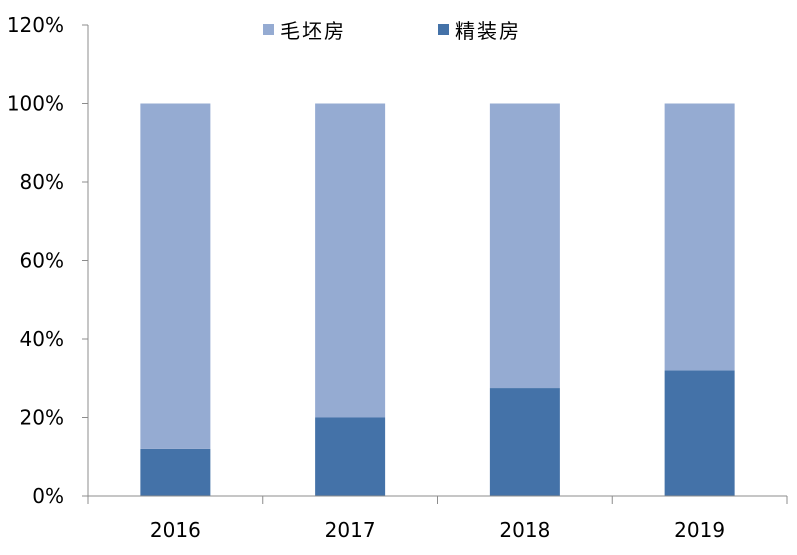  Describe the element at coordinates (42, 261) in the screenshot. I see `y-tick-label: 60%` at that location.